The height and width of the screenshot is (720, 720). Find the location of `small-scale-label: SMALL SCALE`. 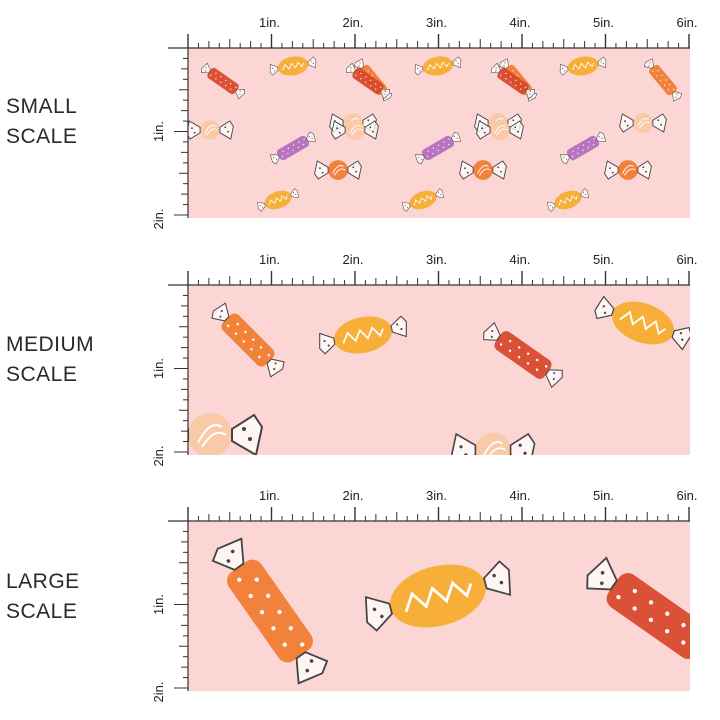

small-scale-label: SMALL SCALE is located at coordinates (41, 122).